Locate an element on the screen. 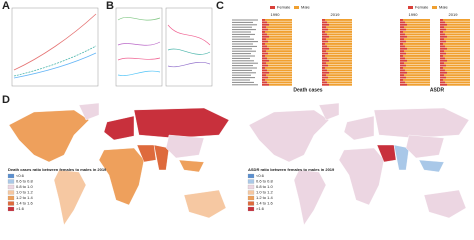 Image resolution: width=474 pixels, height=240 pixels. legend-label: Female is located at coordinates (284, 7).